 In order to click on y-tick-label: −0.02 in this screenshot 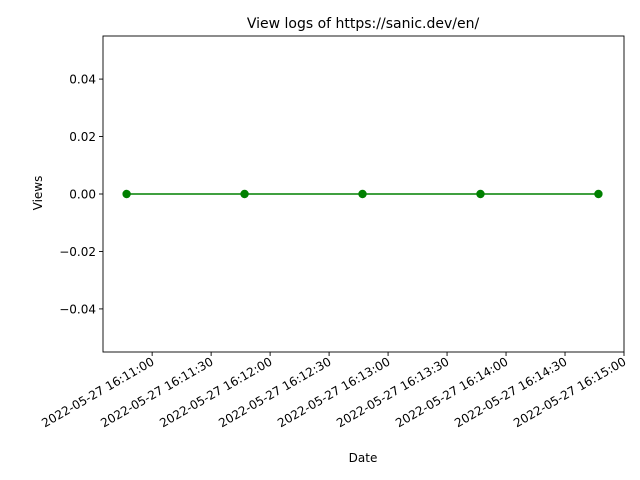, I will do `click(77, 252)`.